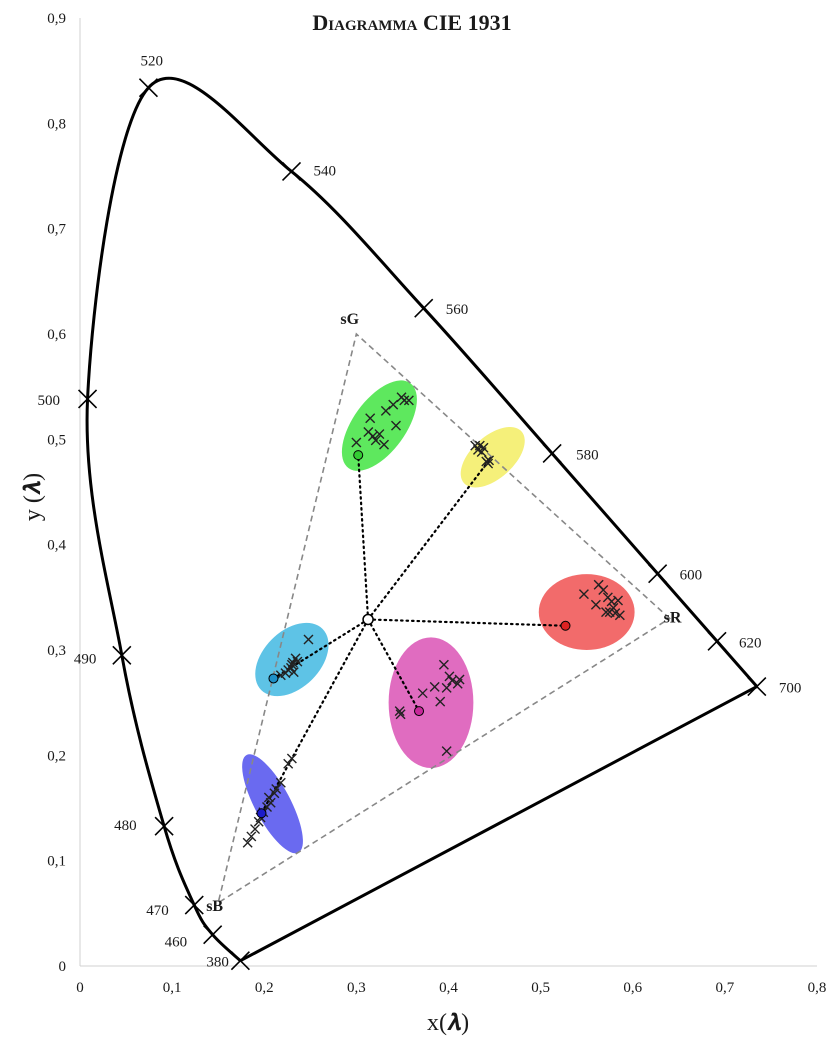 The image size is (829, 1037). What do you see at coordinates (431, 702) in the screenshot?
I see `magenta-cluster-ellipse` at bounding box center [431, 702].